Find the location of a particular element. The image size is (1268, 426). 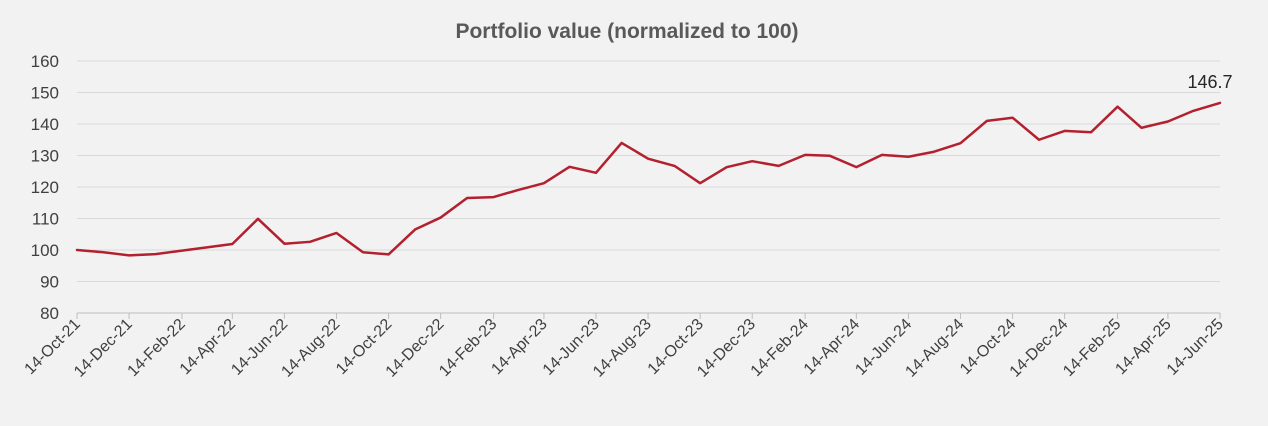

y-tick-label: 90 is located at coordinates (49, 282).